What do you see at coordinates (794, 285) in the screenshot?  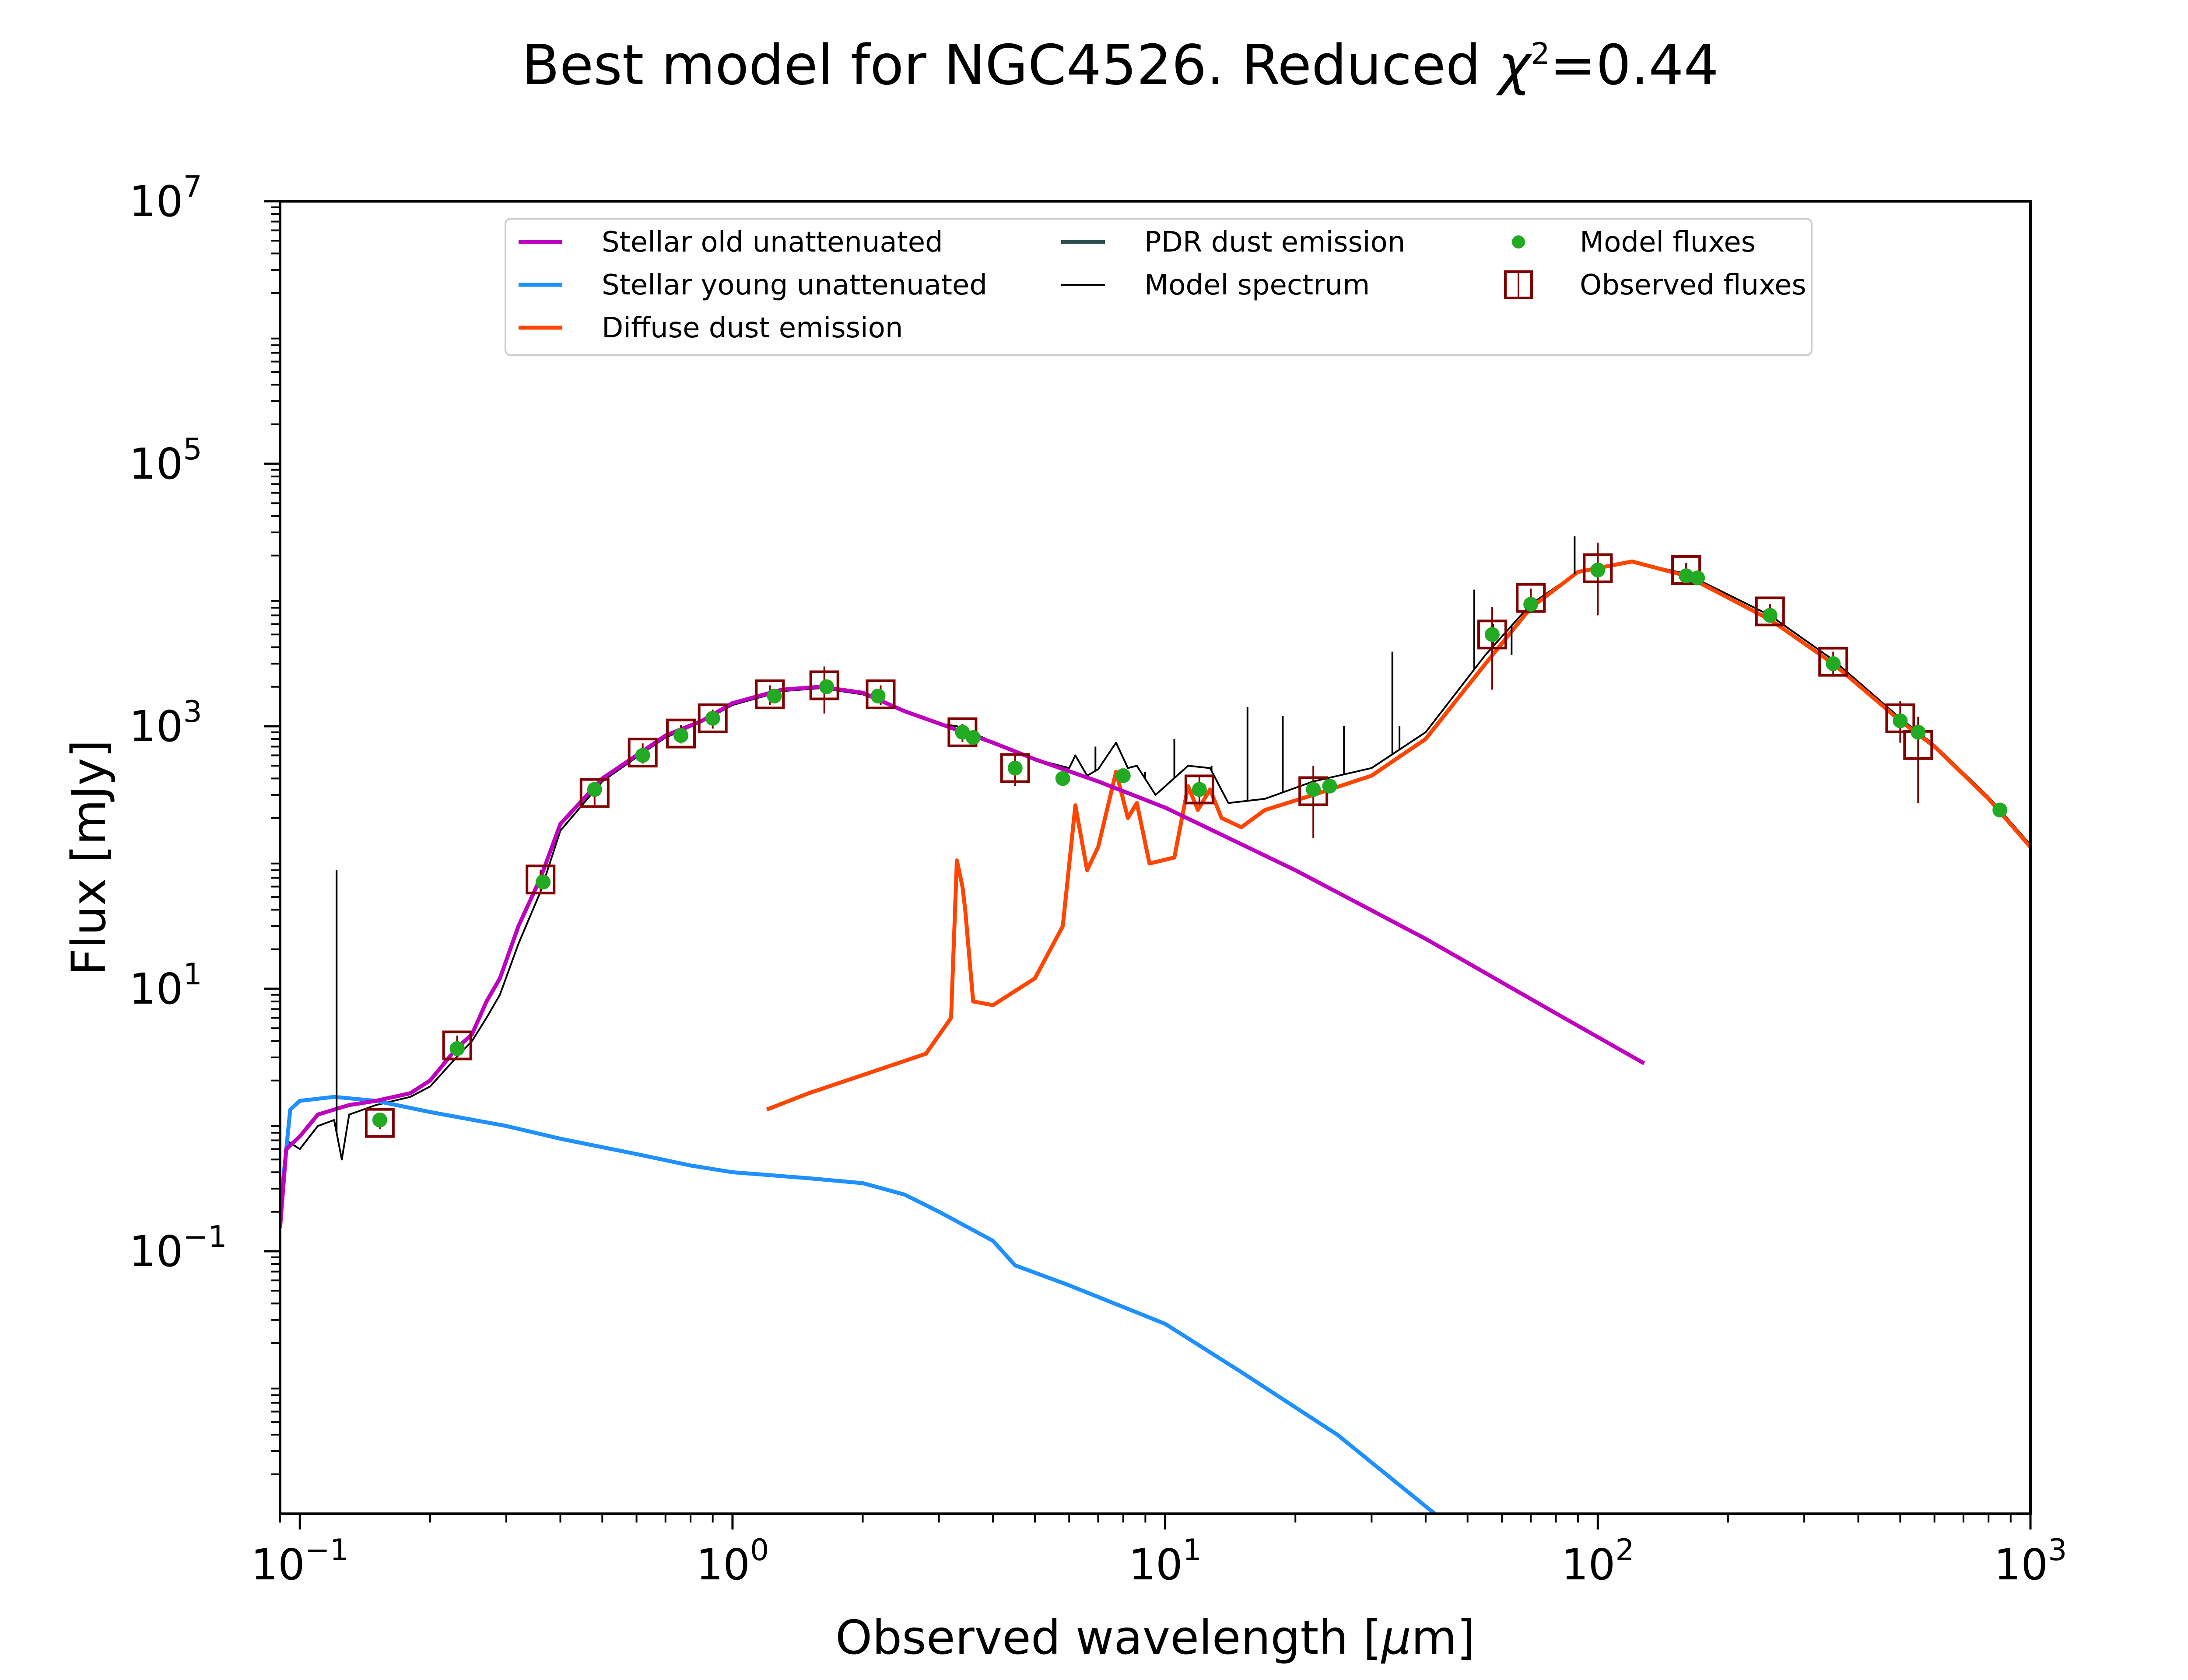 I see `legend-label: Stellar young unattenuated` at bounding box center [794, 285].